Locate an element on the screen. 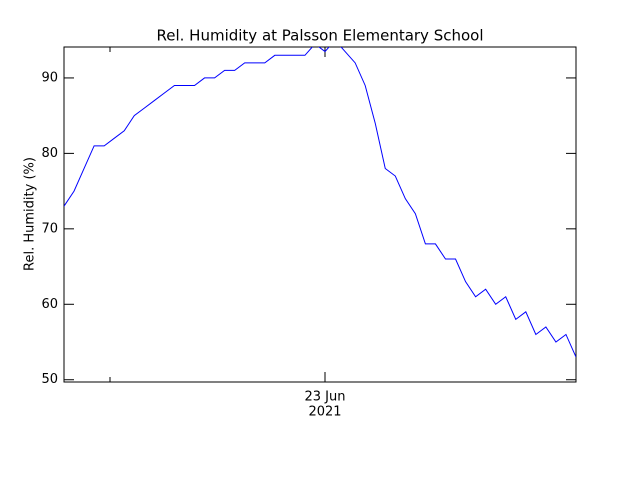 This screenshot has height=480, width=640. y-tick-label: 50 is located at coordinates (49, 379).